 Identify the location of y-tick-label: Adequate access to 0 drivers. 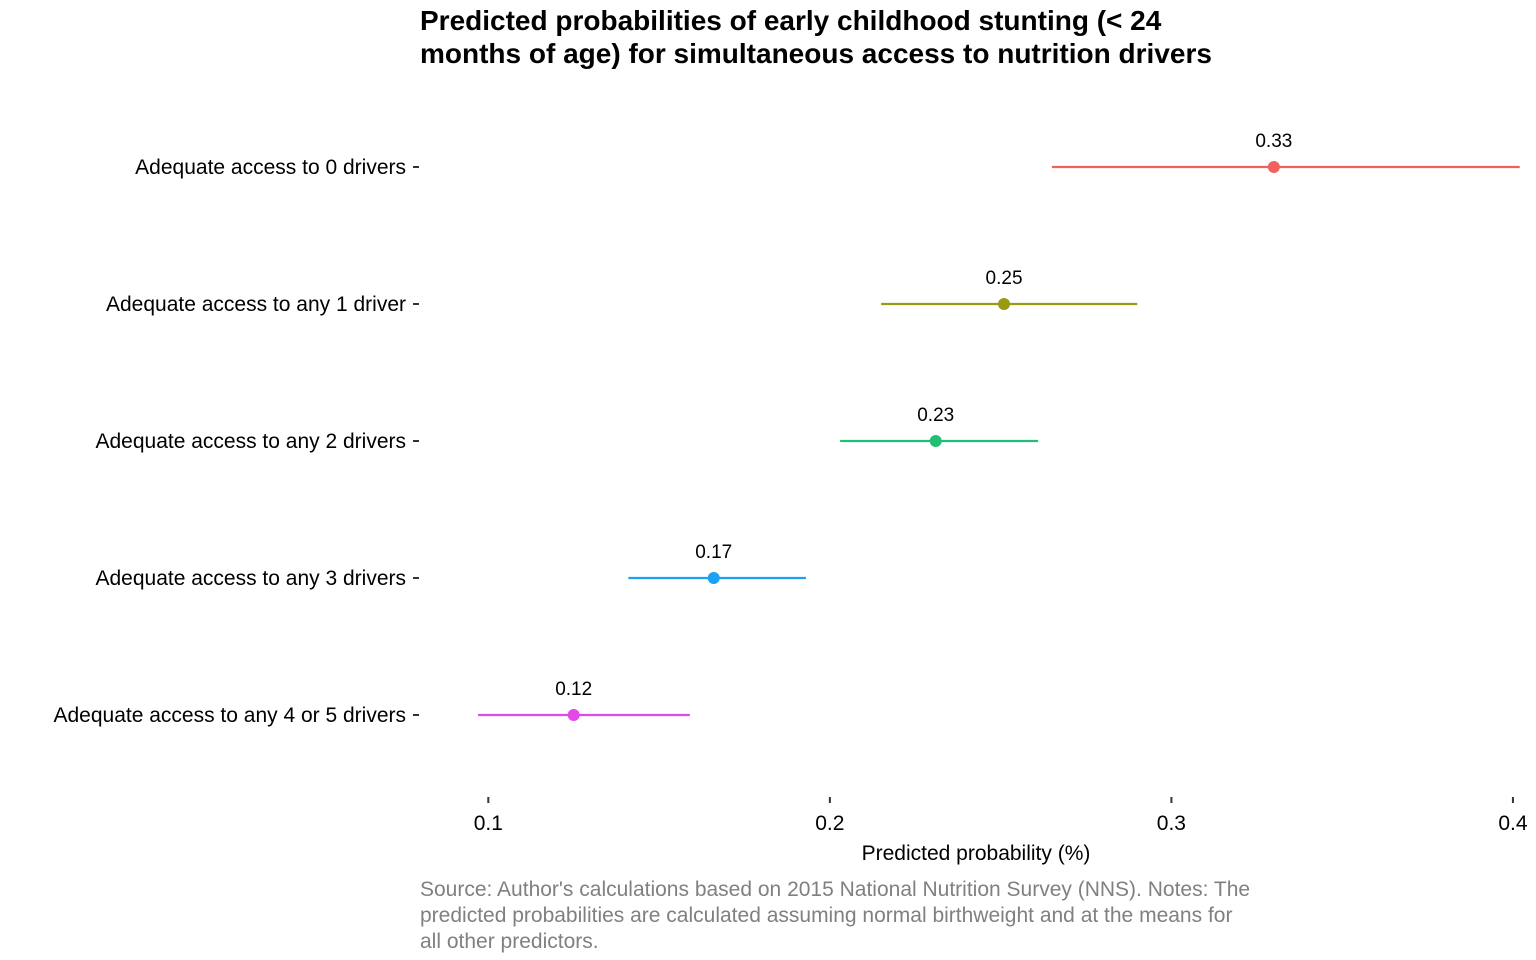
(270, 167).